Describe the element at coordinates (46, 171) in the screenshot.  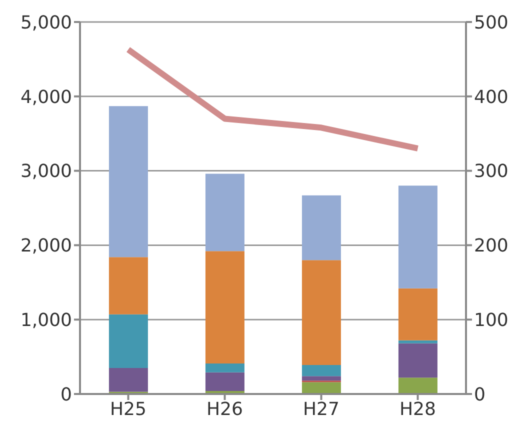
I see `y-tick-label: 3,000` at that location.